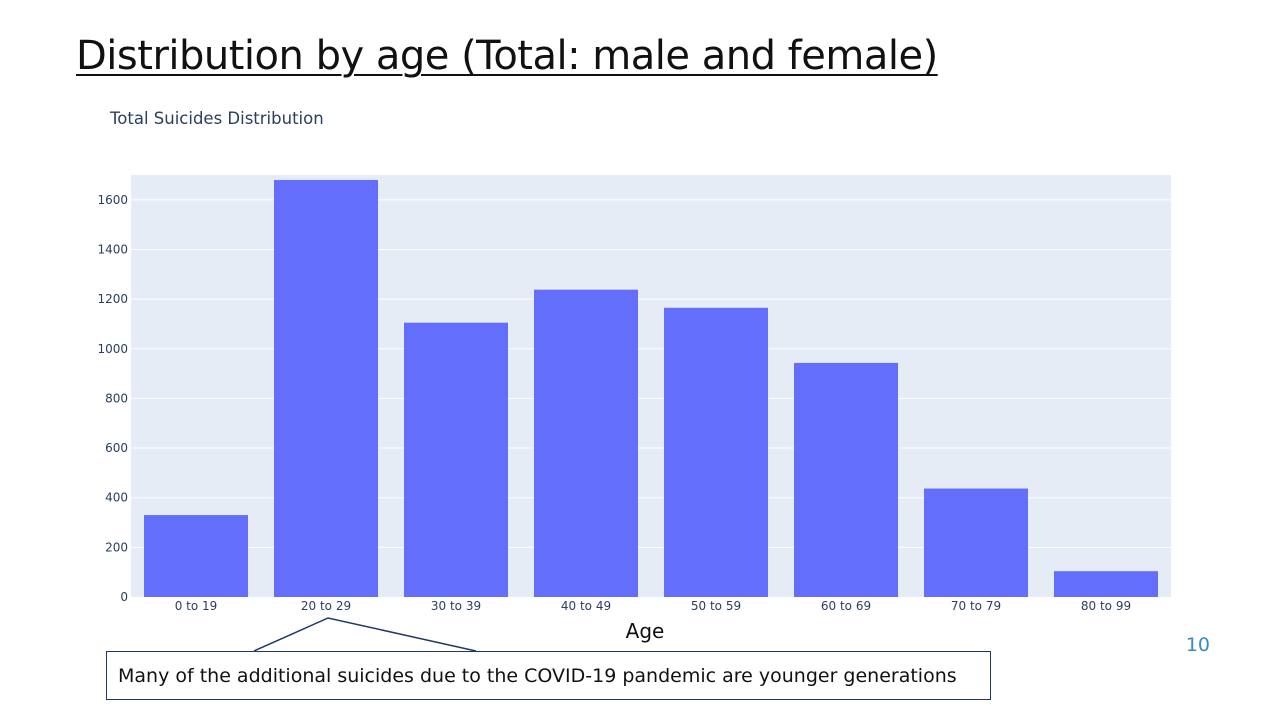  I want to click on x-tick-label: 60 to 69, so click(846, 606).